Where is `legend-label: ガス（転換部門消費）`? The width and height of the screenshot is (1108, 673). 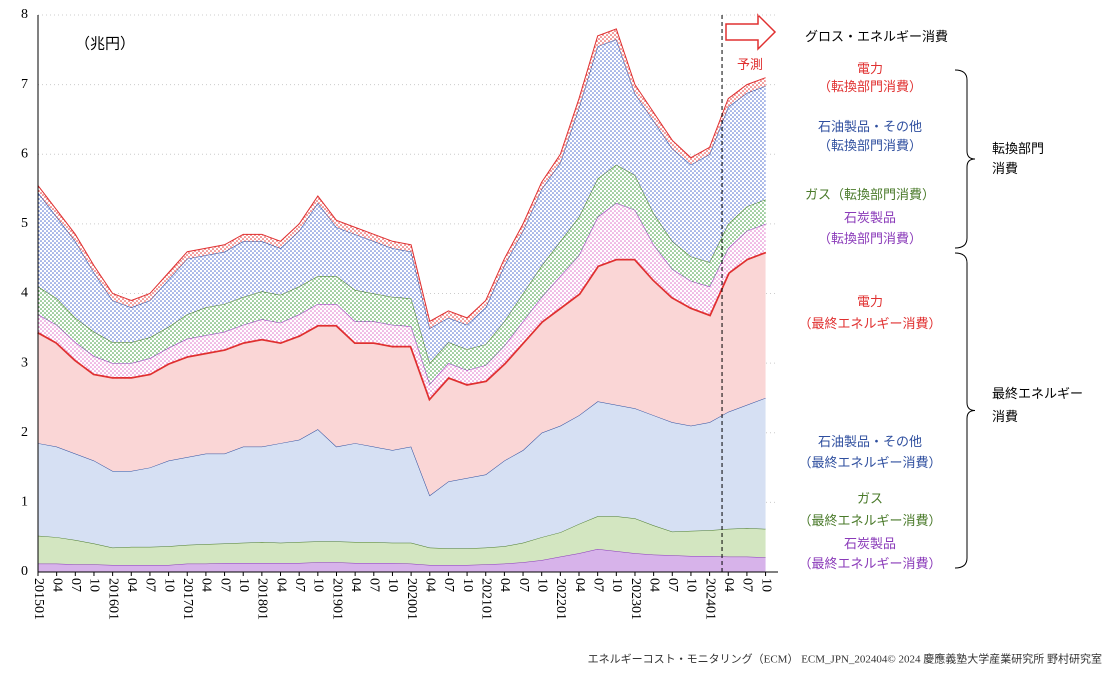 legend-label: ガス（転換部門消費） is located at coordinates (870, 194).